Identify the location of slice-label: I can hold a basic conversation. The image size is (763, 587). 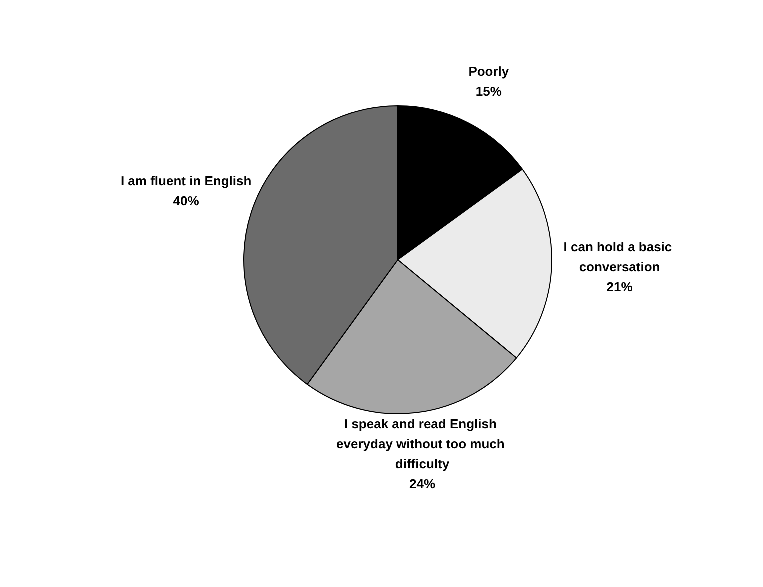
(620, 256).